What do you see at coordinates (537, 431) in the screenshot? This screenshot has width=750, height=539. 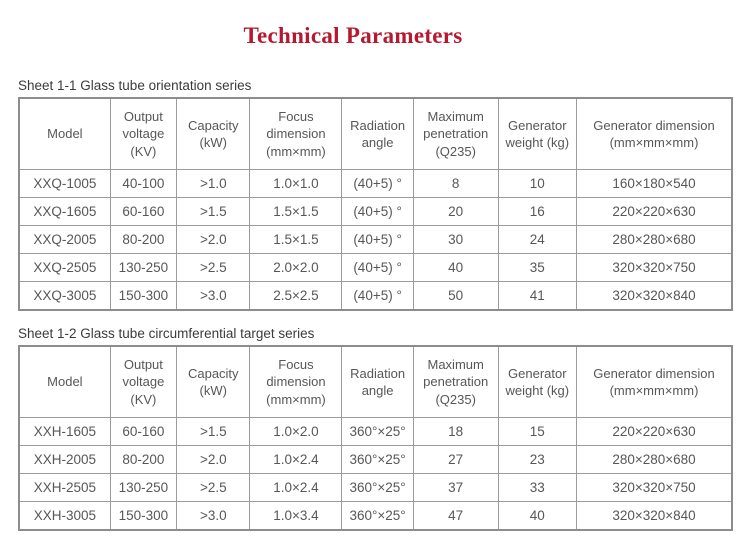 I see `cell-generator-weight: 15` at bounding box center [537, 431].